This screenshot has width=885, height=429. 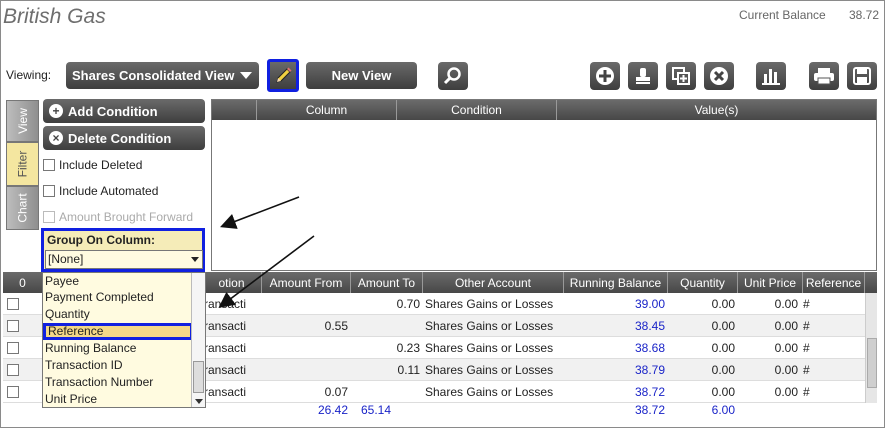 What do you see at coordinates (232, 282) in the screenshot?
I see `col-description: otion` at bounding box center [232, 282].